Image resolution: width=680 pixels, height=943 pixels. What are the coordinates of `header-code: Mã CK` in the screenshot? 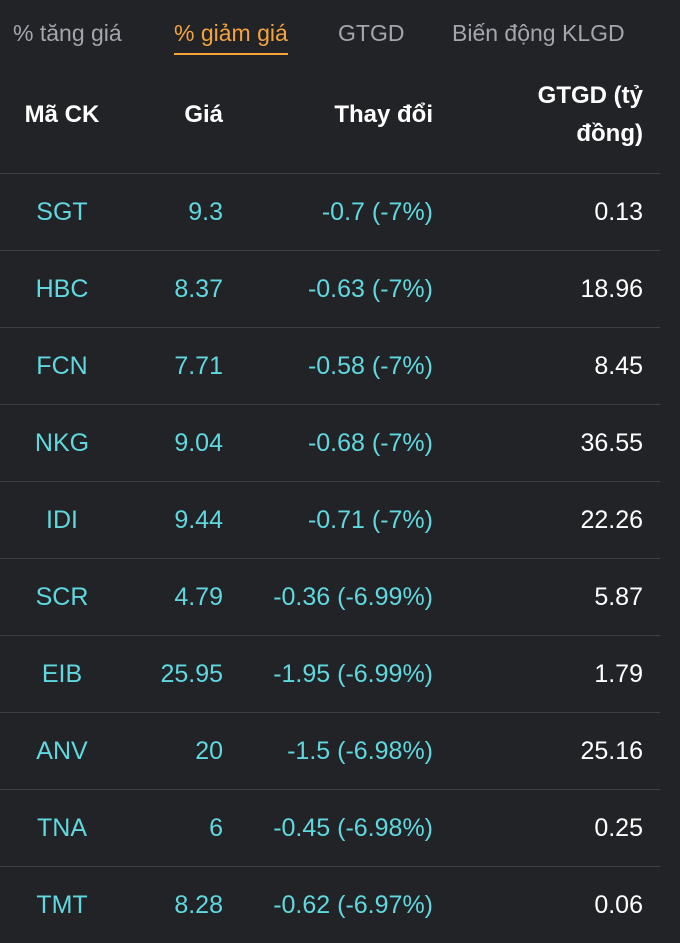 It's located at (62, 114).